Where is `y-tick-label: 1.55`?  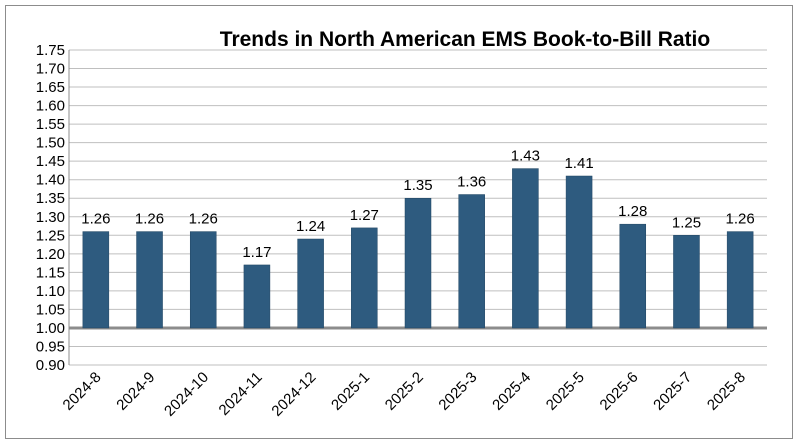 y-tick-label: 1.55 is located at coordinates (50, 124).